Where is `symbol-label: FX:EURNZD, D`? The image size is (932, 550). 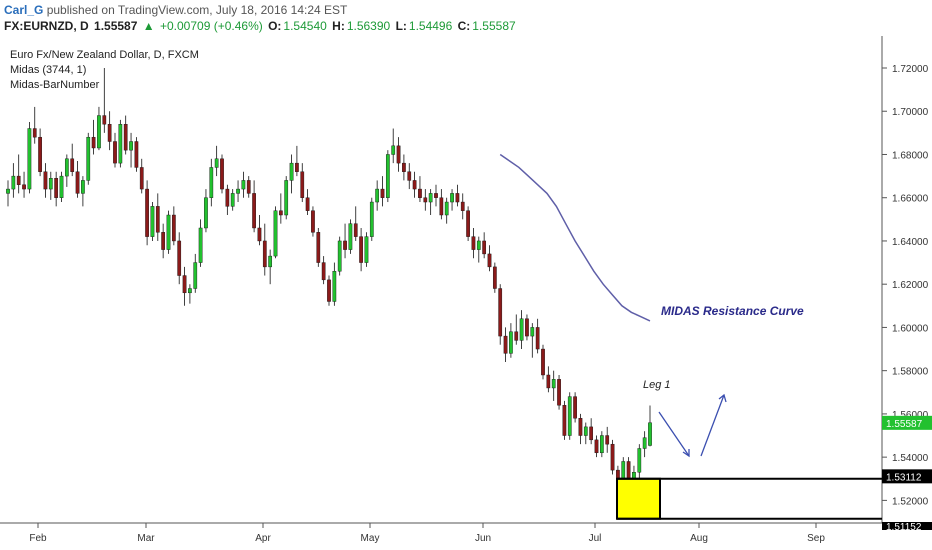
symbol-label: FX:EURNZD, D is located at coordinates (46, 26).